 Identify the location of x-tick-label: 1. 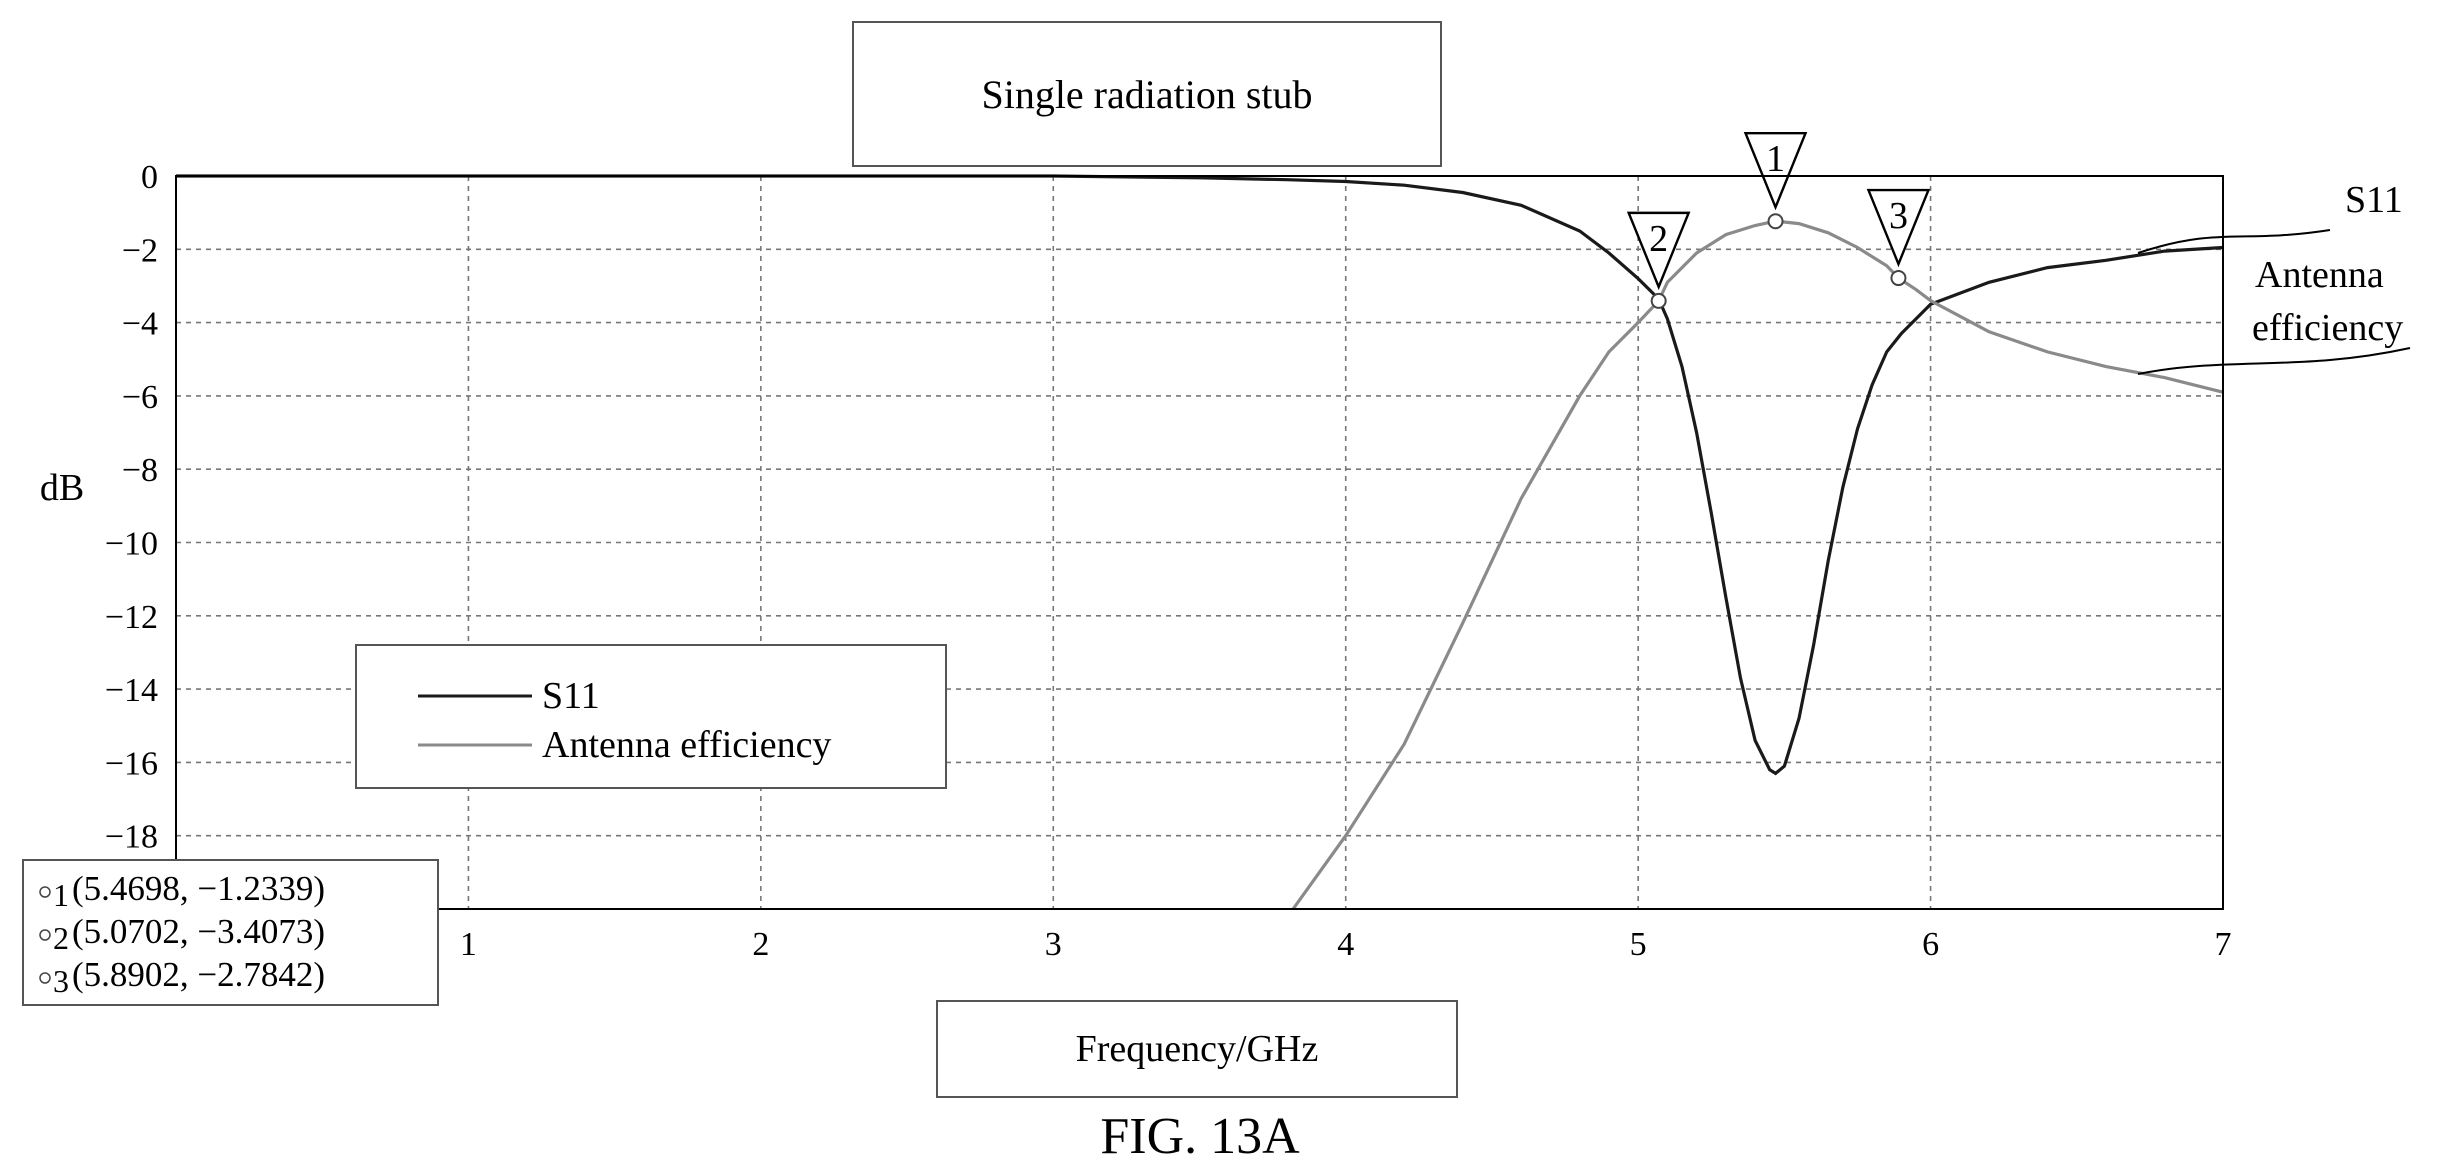
(468, 944).